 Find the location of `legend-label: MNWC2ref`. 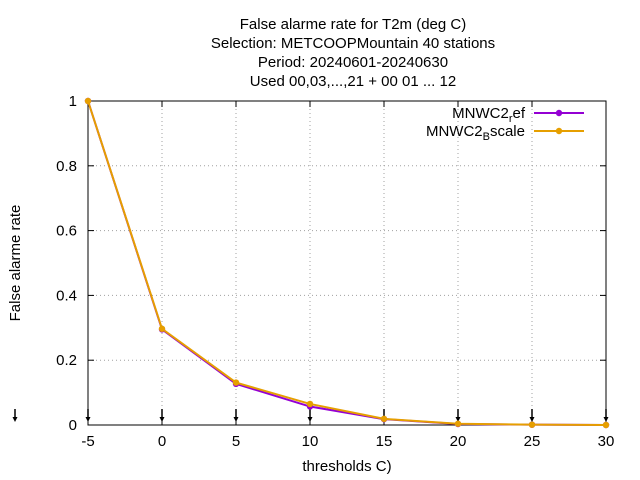

legend-label: MNWC2ref is located at coordinates (489, 115).